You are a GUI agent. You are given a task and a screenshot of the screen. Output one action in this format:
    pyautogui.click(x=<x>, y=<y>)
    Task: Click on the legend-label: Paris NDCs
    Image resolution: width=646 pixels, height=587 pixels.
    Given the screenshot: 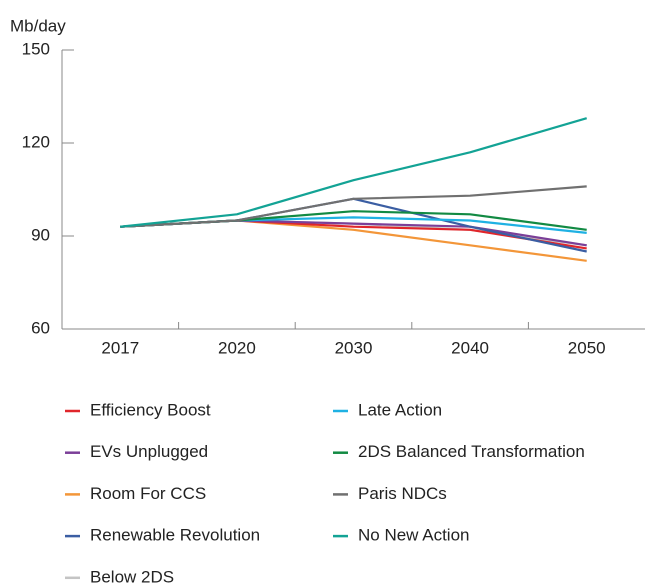 What is the action you would take?
    pyautogui.click(x=402, y=493)
    